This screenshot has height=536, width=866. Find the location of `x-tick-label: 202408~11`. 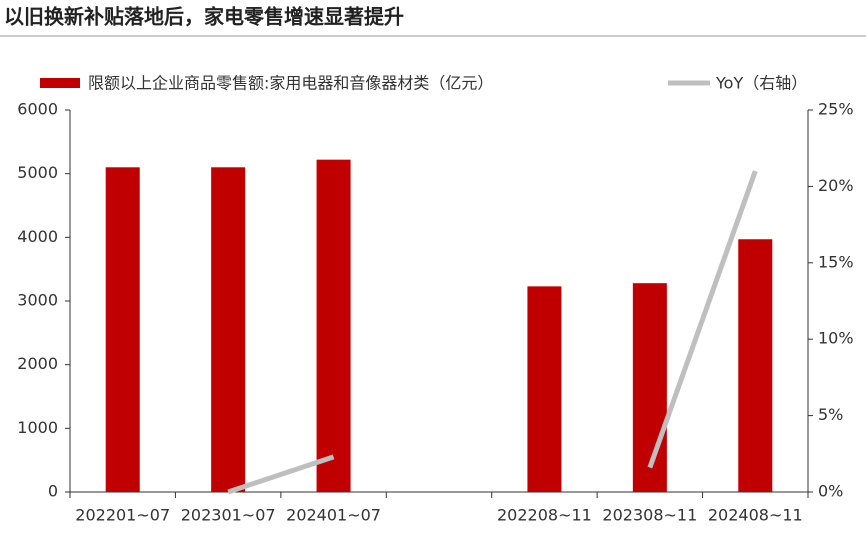

x-tick-label: 202408~11 is located at coordinates (755, 515).